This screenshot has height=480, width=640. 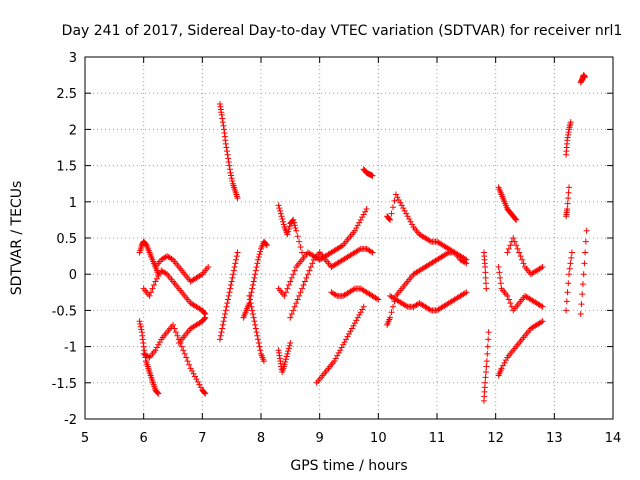 I want to click on series-arc-ac, so click(x=568, y=138).